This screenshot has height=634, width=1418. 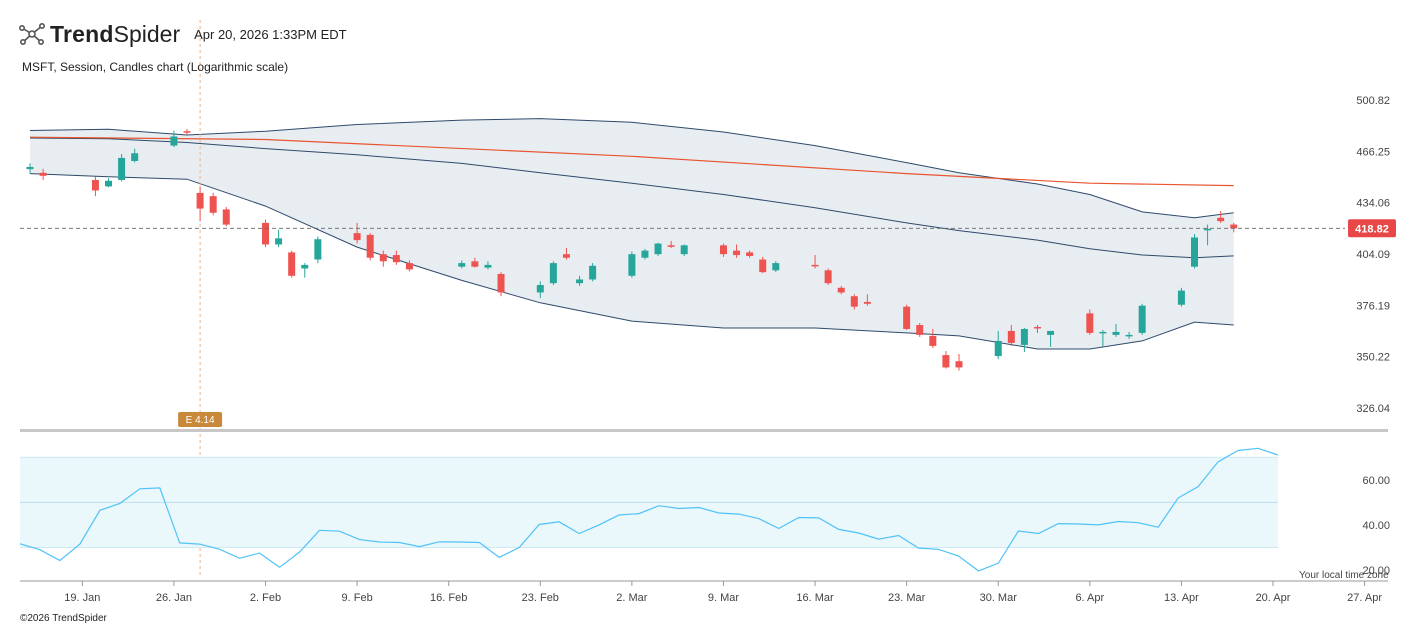 I want to click on panel-separator, so click(x=704, y=430).